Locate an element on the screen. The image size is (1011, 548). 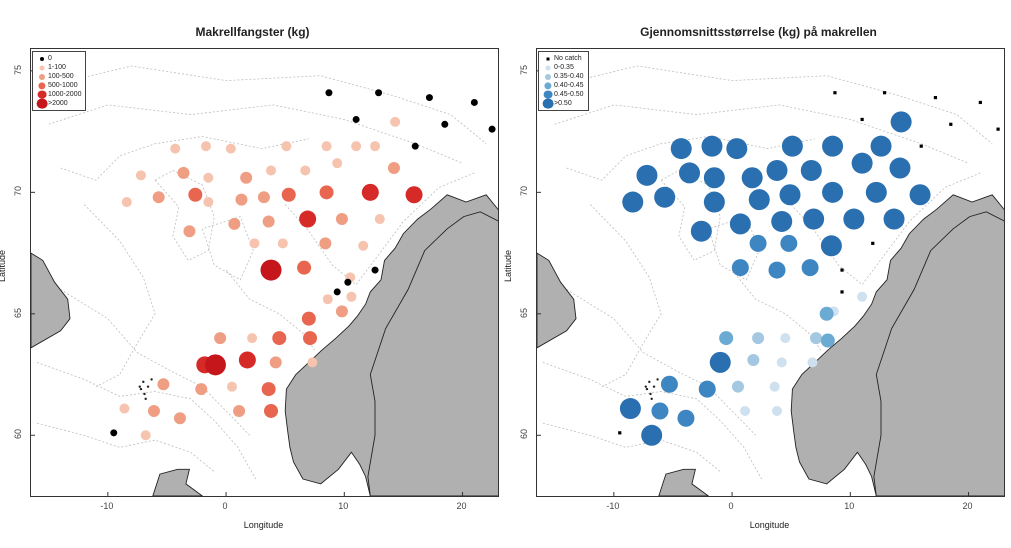
legend-label: 0.35-0.40 is located at coordinates (569, 76).